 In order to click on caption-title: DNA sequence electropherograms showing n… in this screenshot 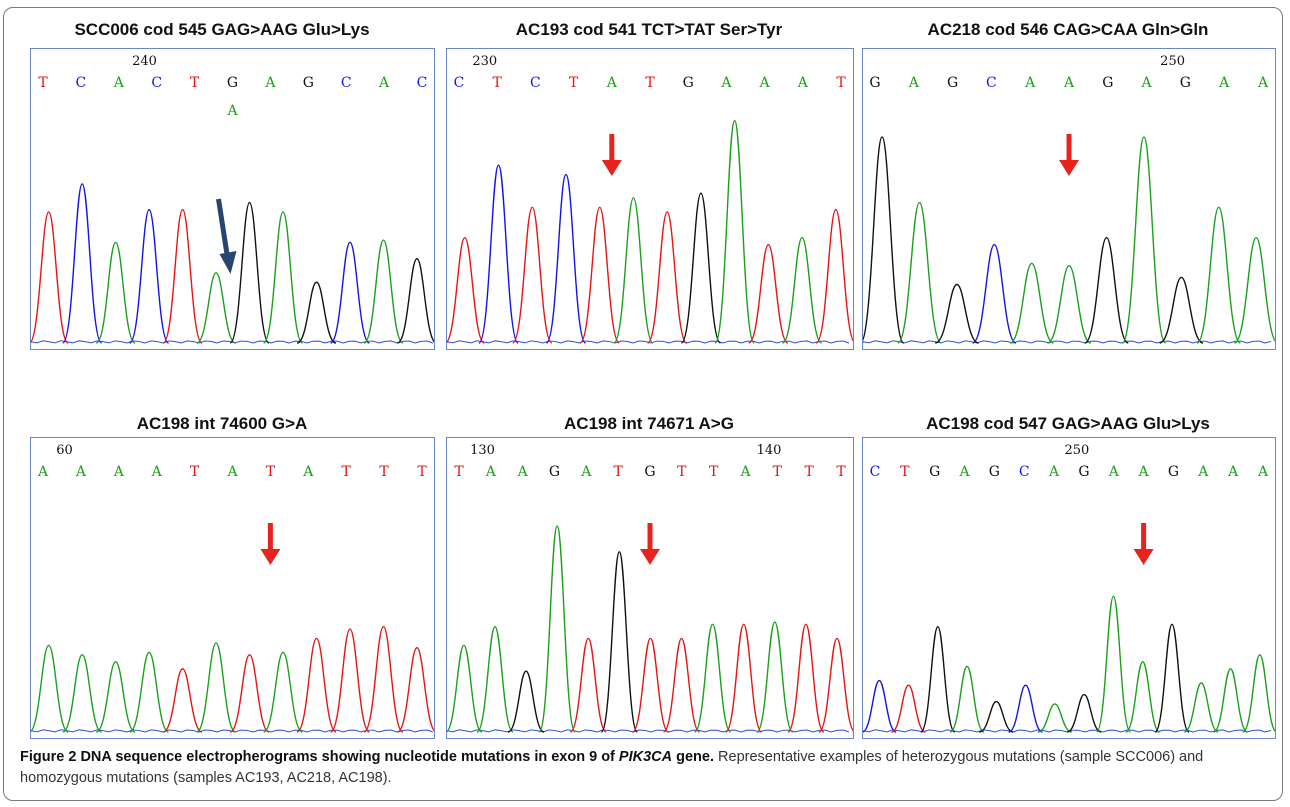, I will do `click(347, 757)`.